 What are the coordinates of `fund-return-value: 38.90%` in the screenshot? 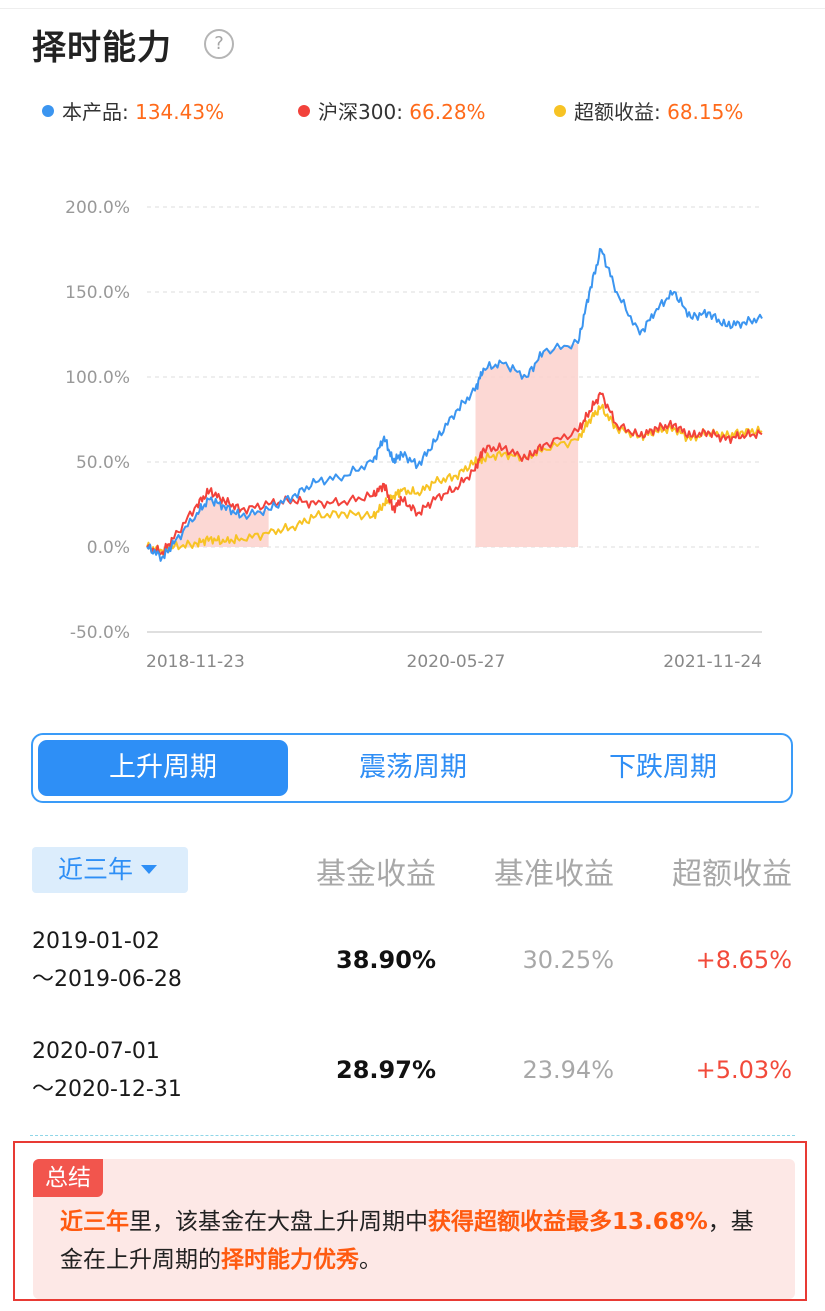 It's located at (386, 960).